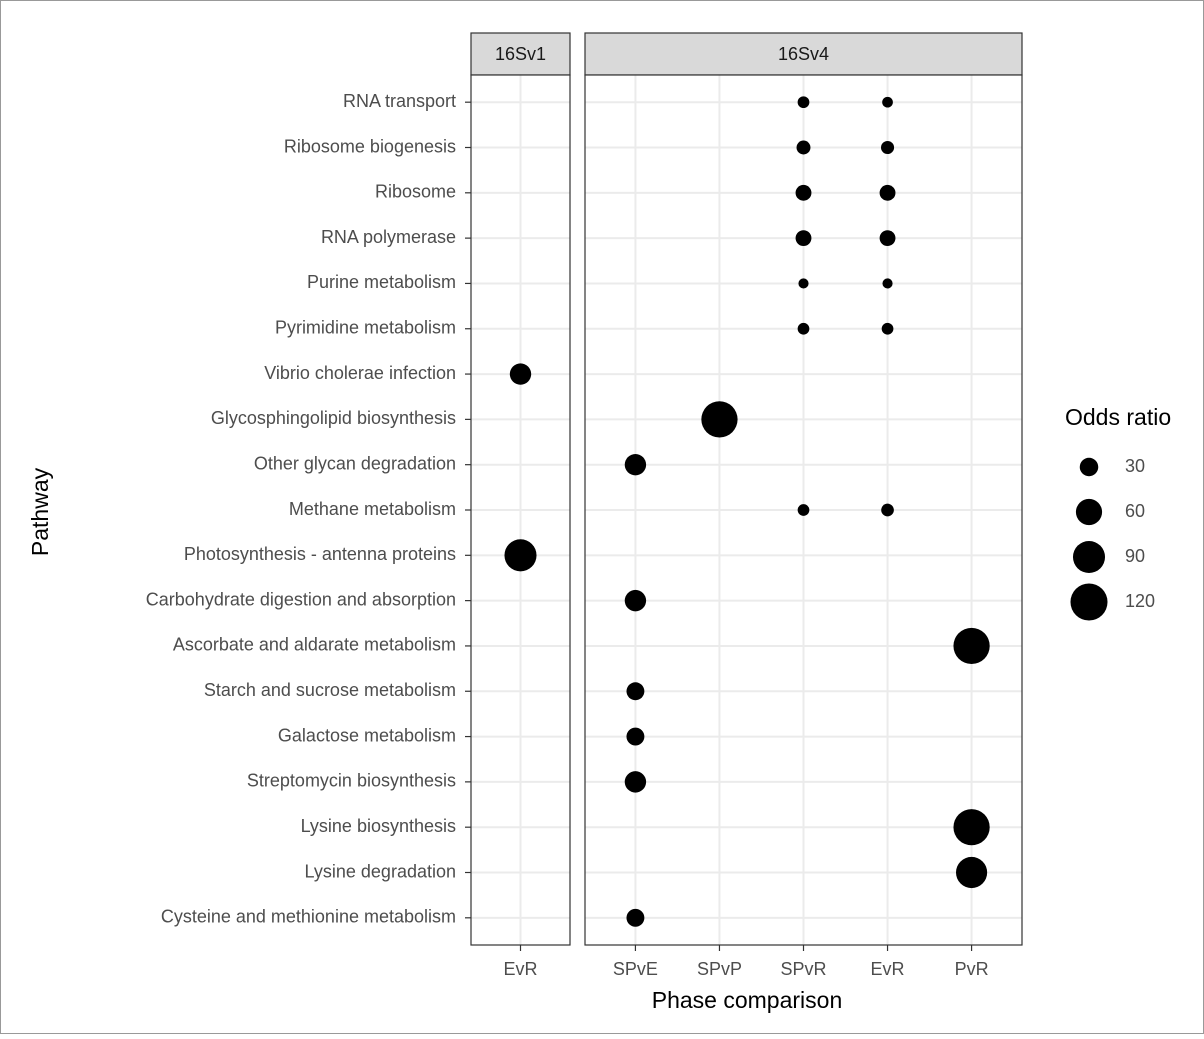 The image size is (1204, 1039). I want to click on y-tick-label: Ribosome, so click(415, 192).